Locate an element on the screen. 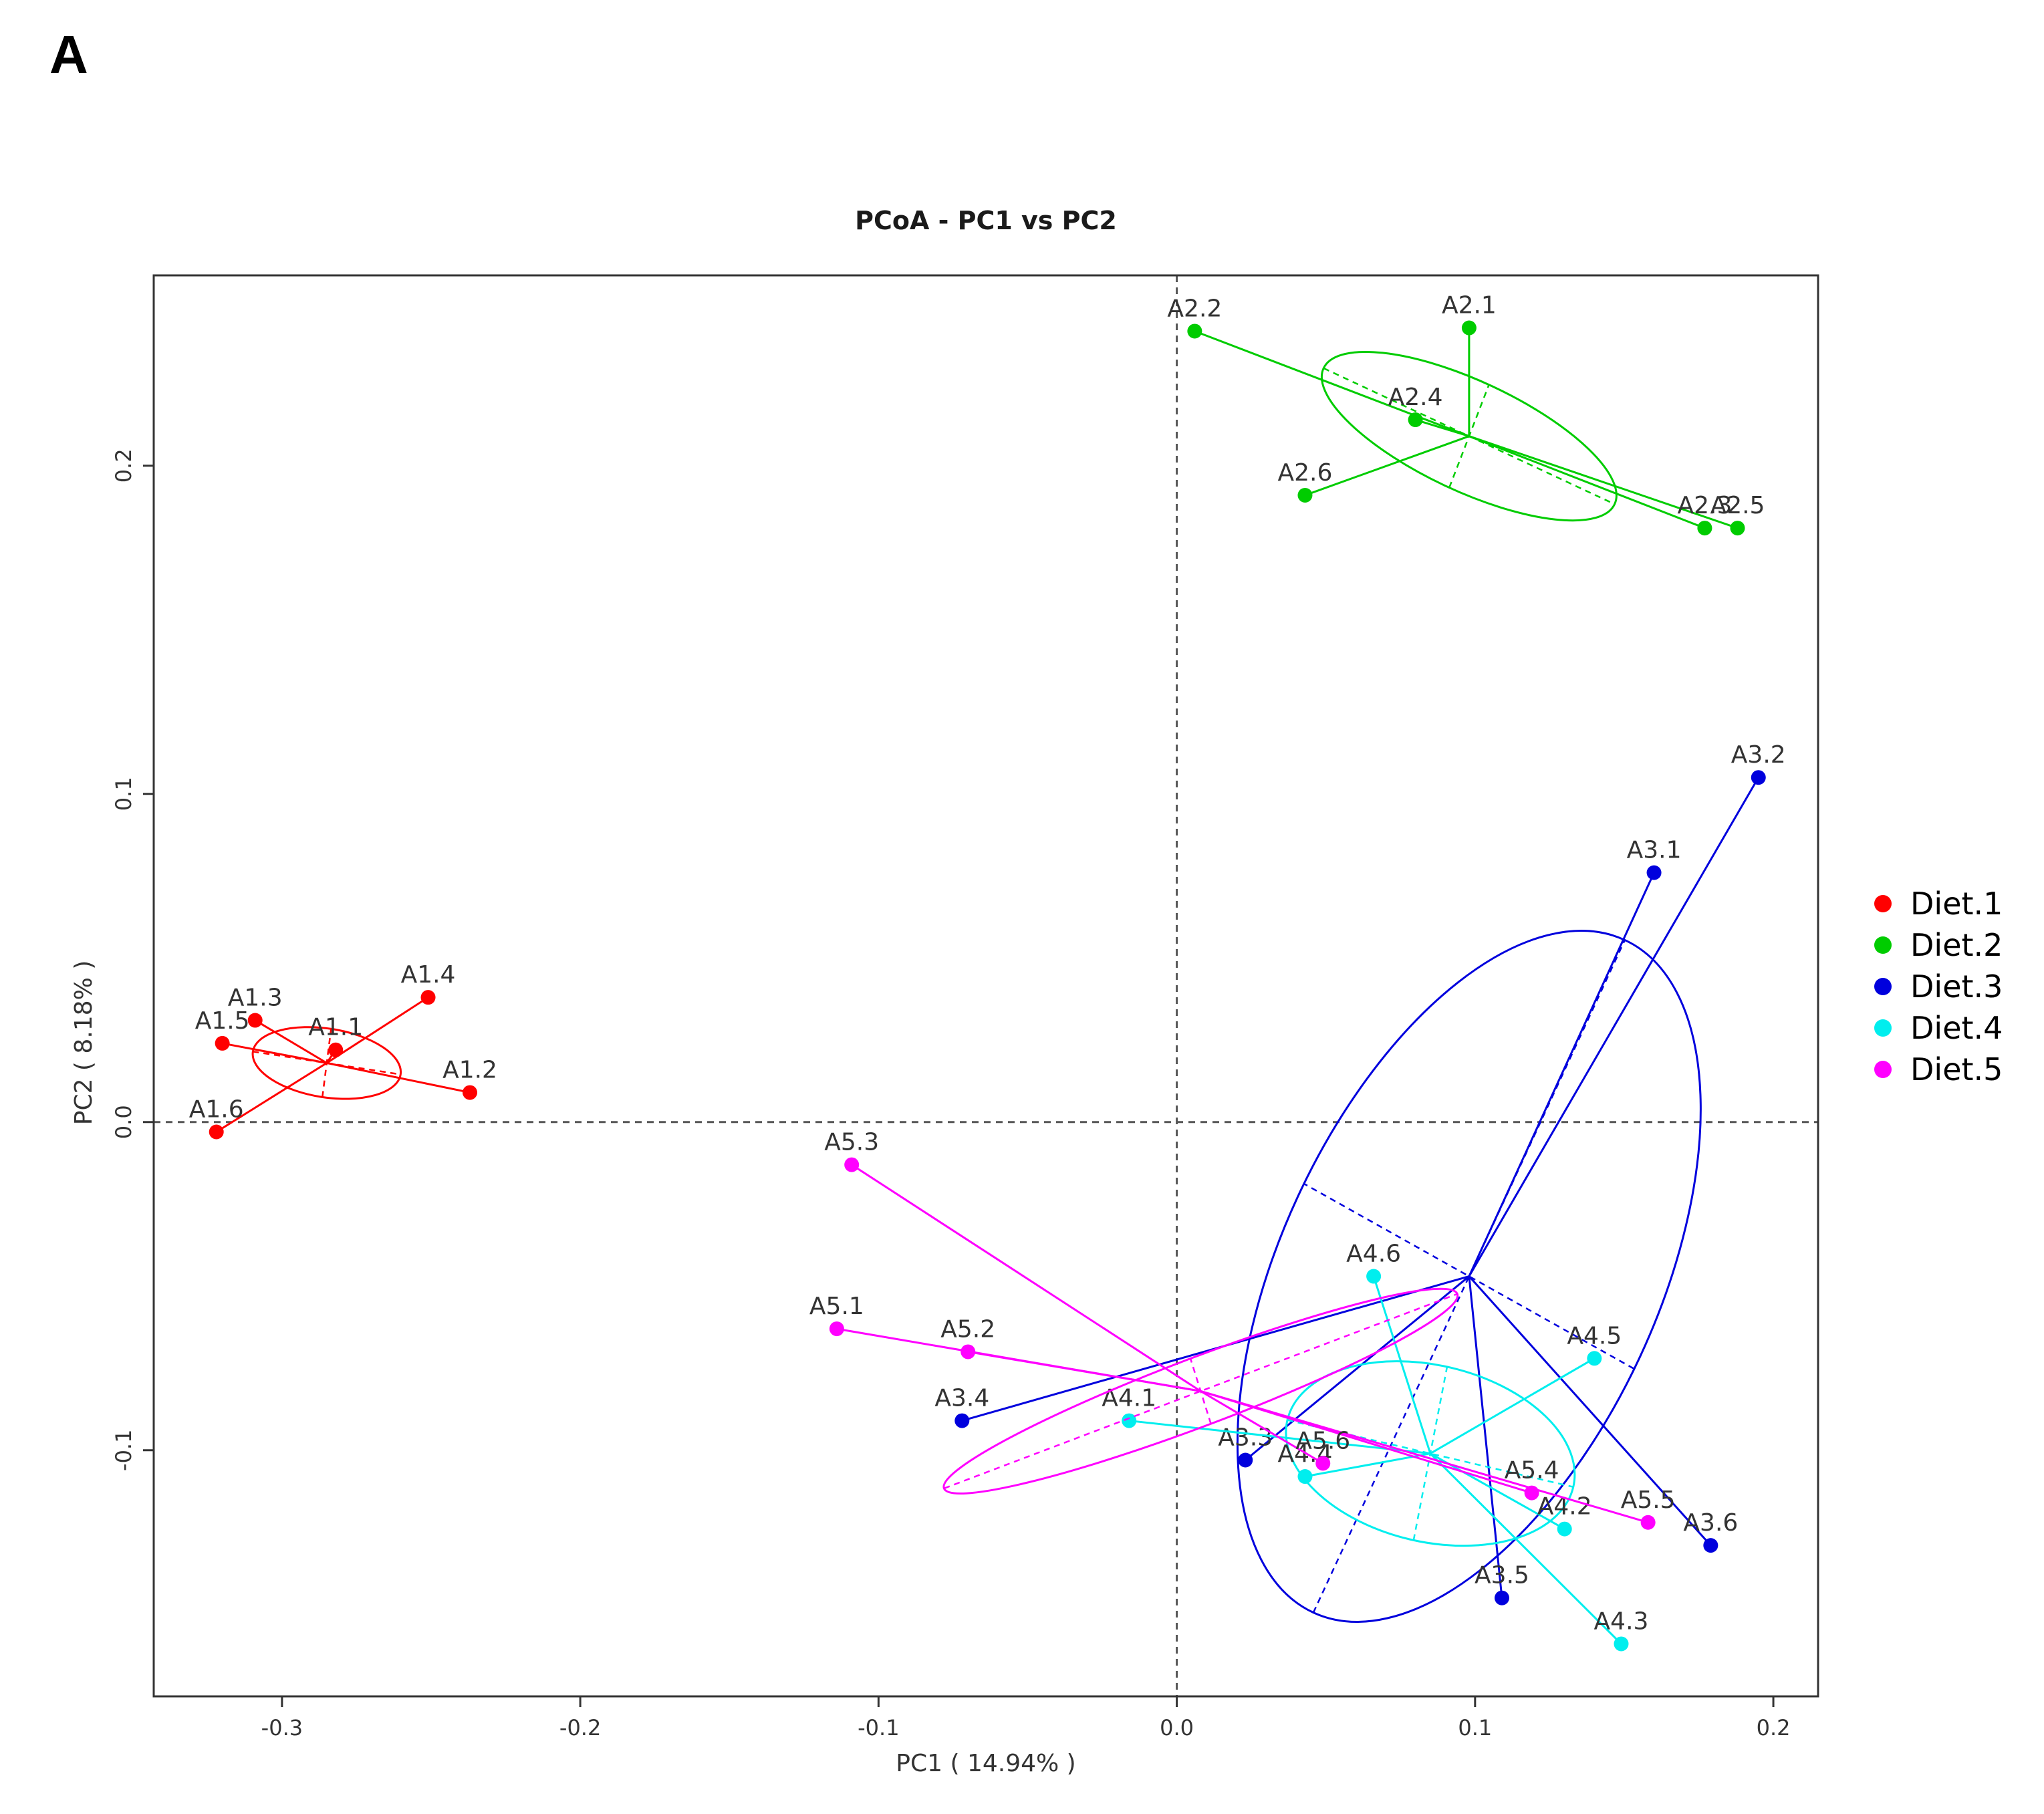  y-tick-label: 0.1 is located at coordinates (123, 794).